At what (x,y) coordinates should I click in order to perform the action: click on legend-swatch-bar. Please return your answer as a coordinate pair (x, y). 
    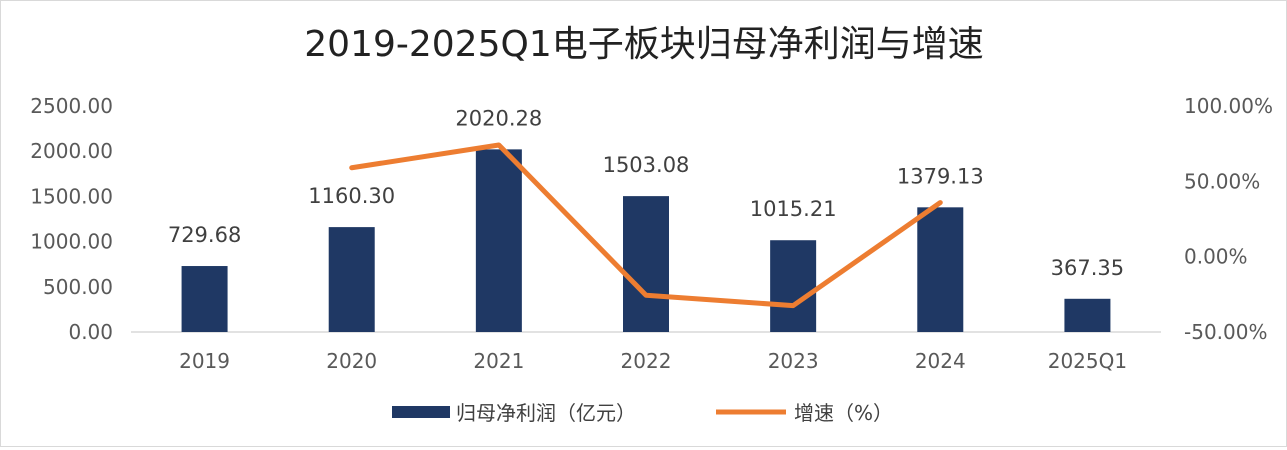
    Looking at the image, I should click on (421, 412).